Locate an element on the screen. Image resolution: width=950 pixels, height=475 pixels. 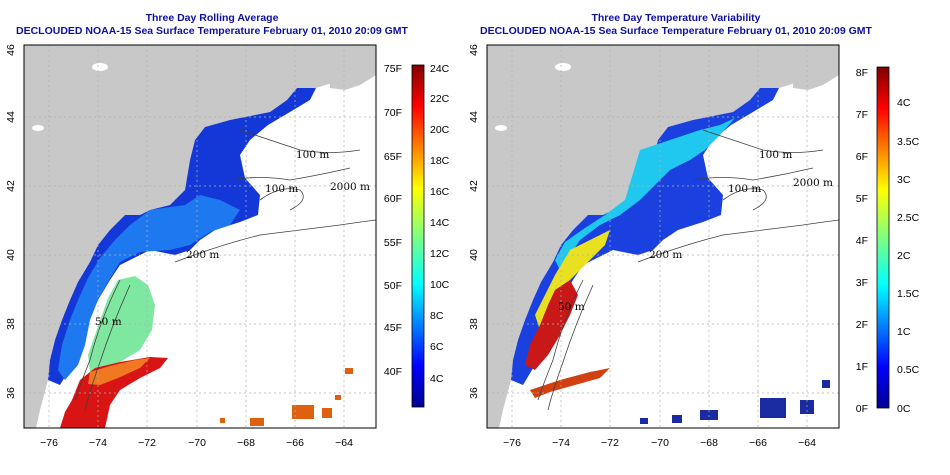
svg-text: 8C is located at coordinates (437, 316).